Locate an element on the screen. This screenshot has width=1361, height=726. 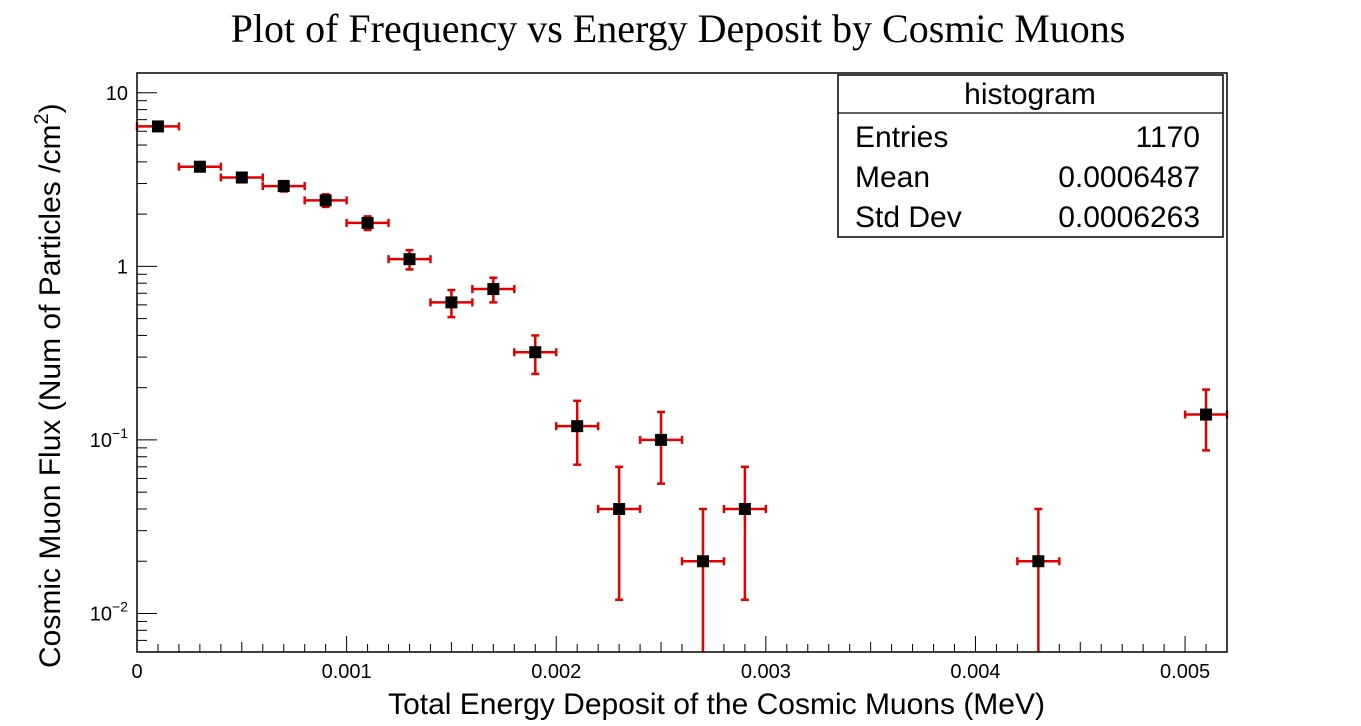
y-axis-label-sup: 2 is located at coordinates (42, 118).